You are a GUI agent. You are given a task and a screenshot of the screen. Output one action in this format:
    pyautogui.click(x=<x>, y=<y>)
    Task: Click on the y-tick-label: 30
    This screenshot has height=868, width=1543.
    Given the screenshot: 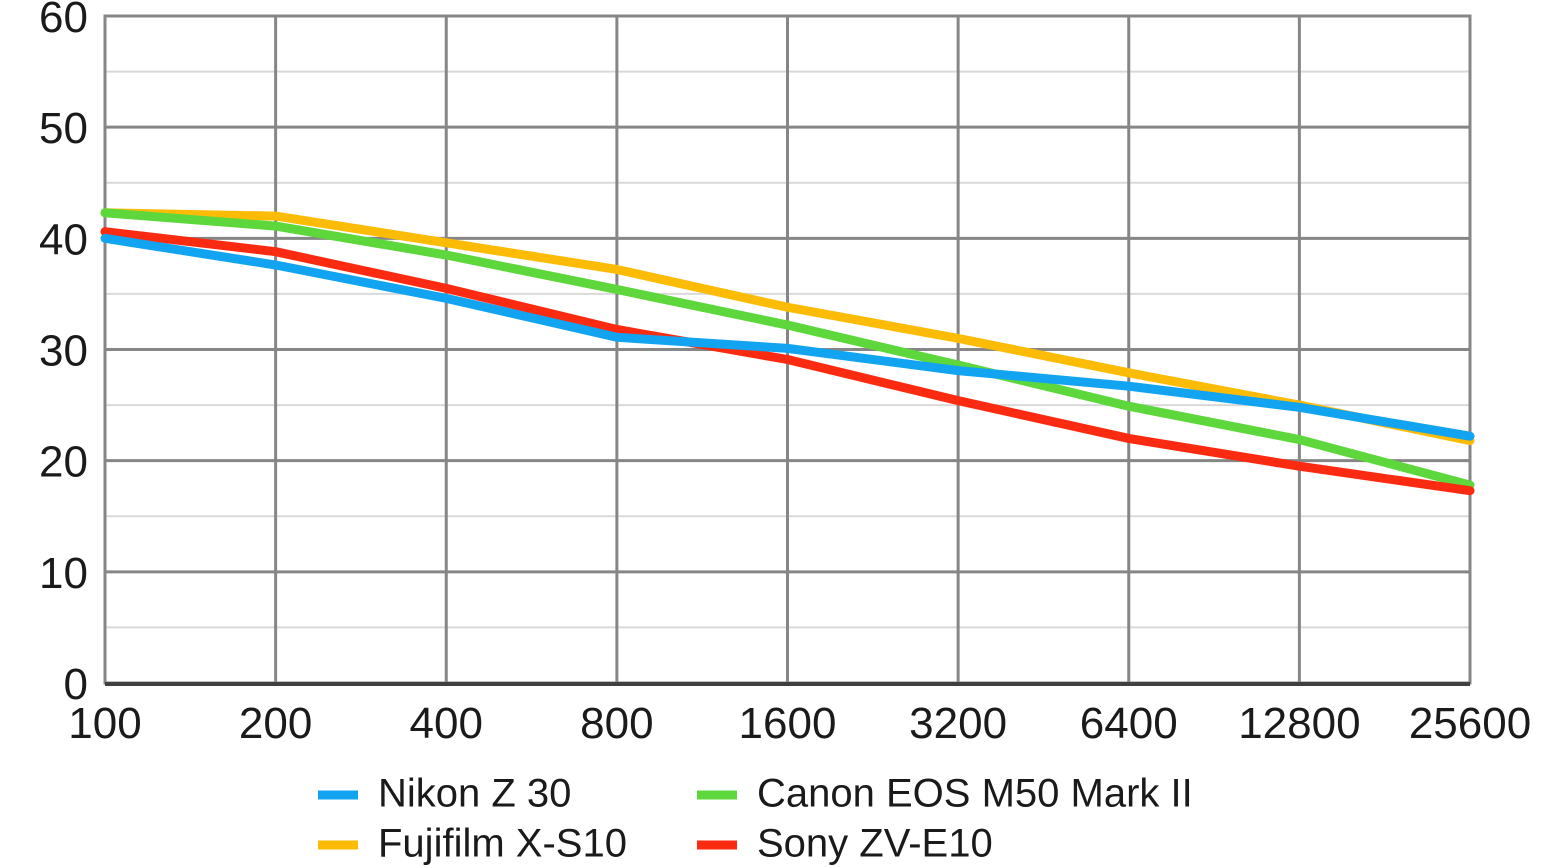 What is the action you would take?
    pyautogui.click(x=63, y=351)
    